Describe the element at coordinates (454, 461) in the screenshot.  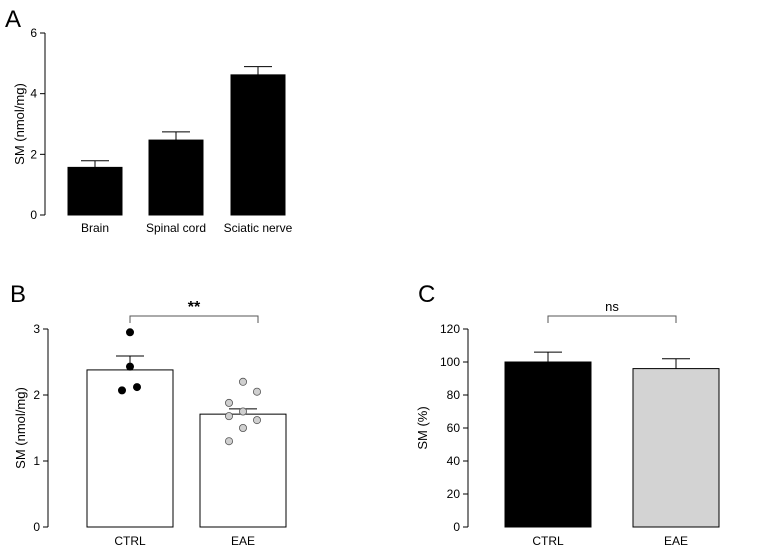
I see `panel-c-y-tick-label-40: 40` at that location.